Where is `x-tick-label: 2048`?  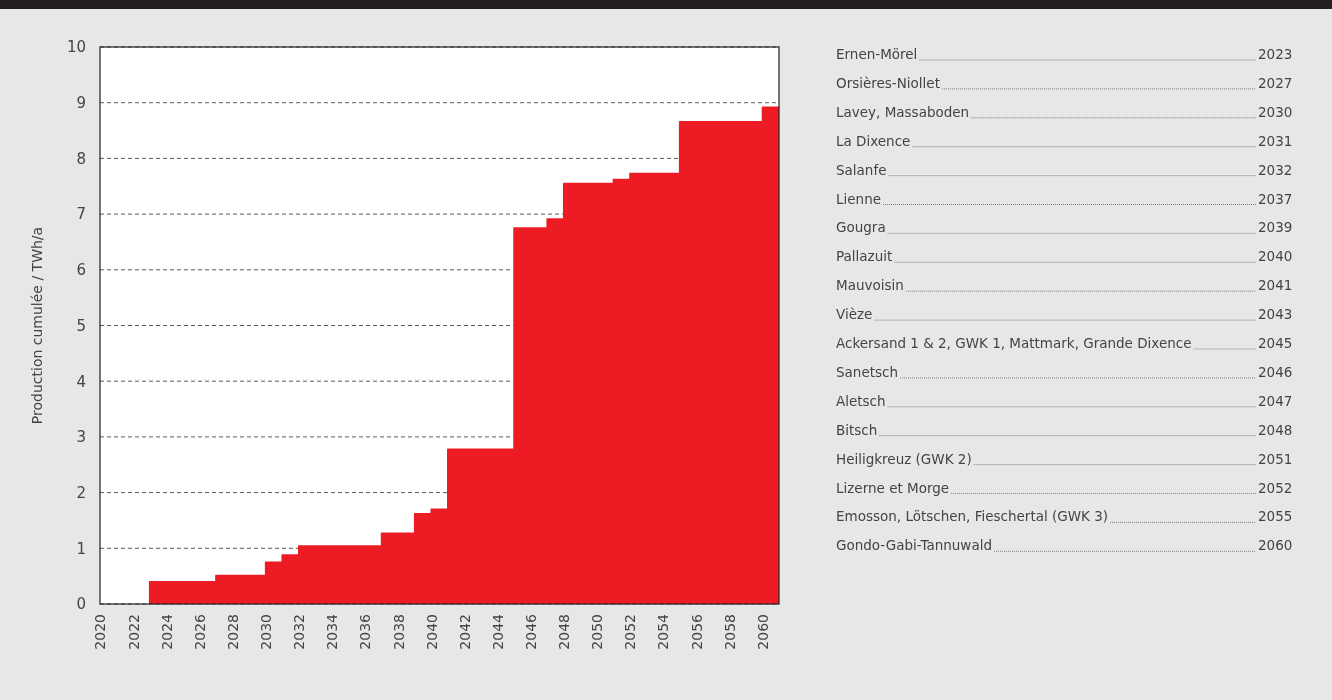
x-tick-label: 2048 is located at coordinates (564, 632).